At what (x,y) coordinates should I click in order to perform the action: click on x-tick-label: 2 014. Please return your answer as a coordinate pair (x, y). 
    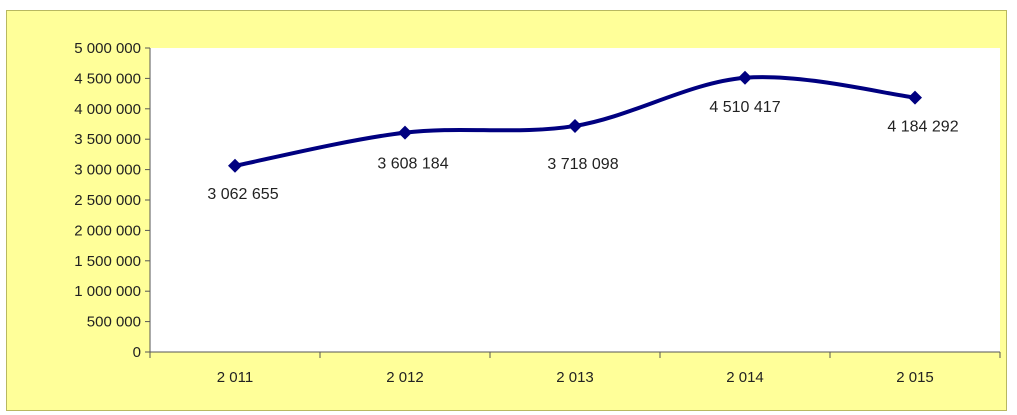
    Looking at the image, I should click on (745, 377).